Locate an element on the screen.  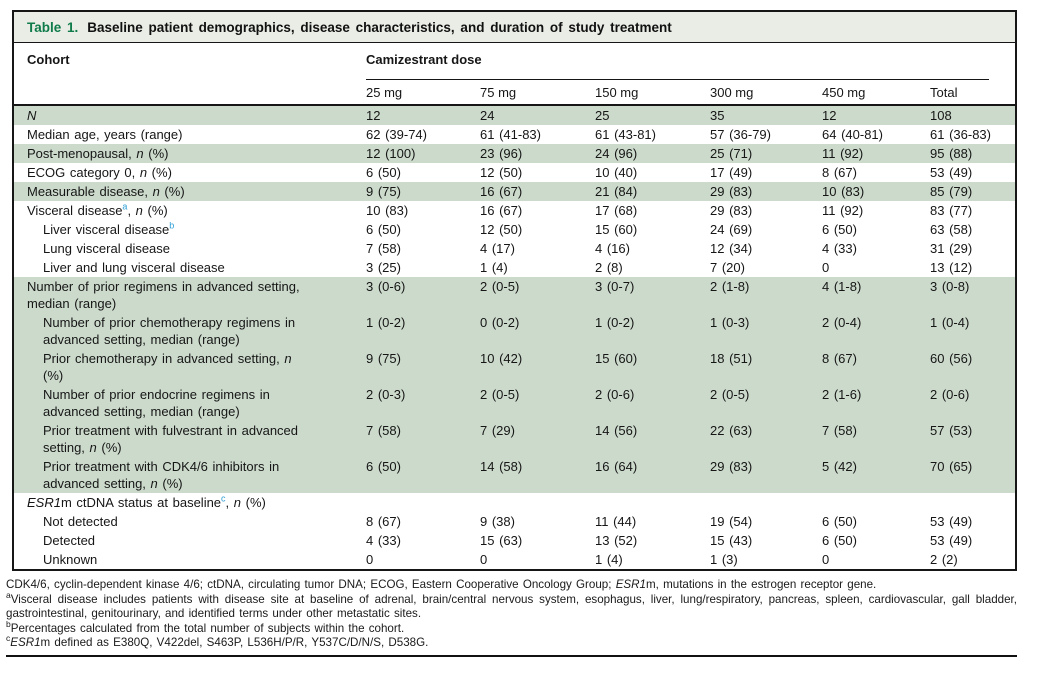
value-cell: 24 (69) is located at coordinates (731, 229).